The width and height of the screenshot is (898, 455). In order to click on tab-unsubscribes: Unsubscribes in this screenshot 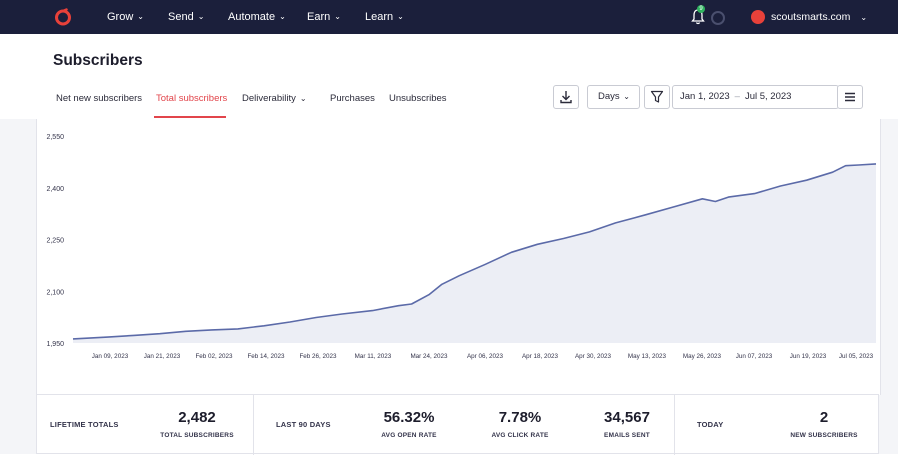, I will do `click(418, 98)`.